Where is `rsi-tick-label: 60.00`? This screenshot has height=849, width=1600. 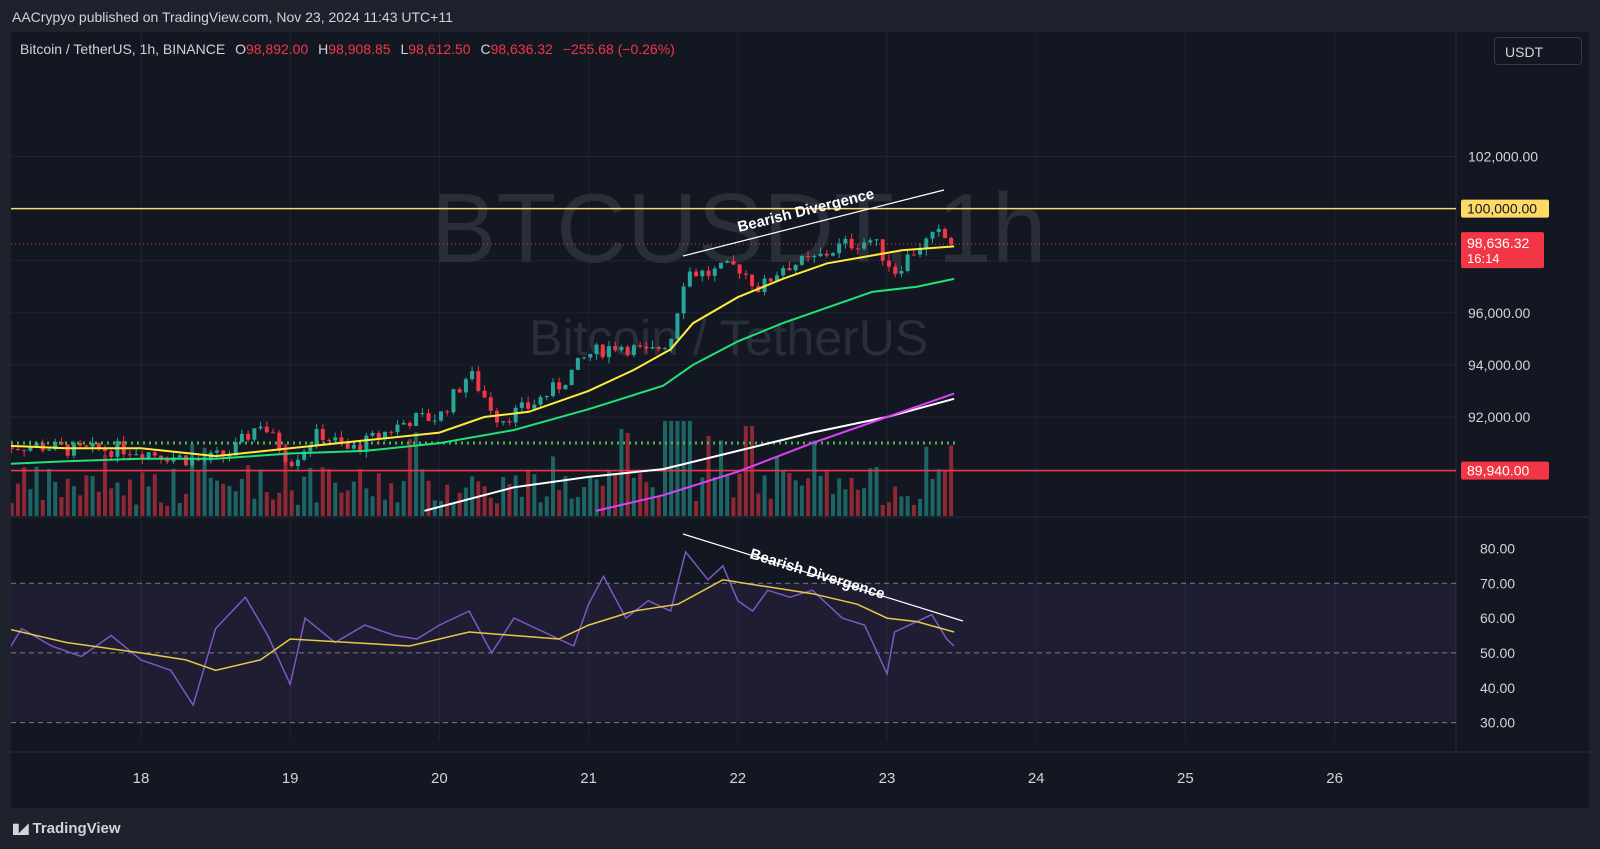 rsi-tick-label: 60.00 is located at coordinates (1497, 618).